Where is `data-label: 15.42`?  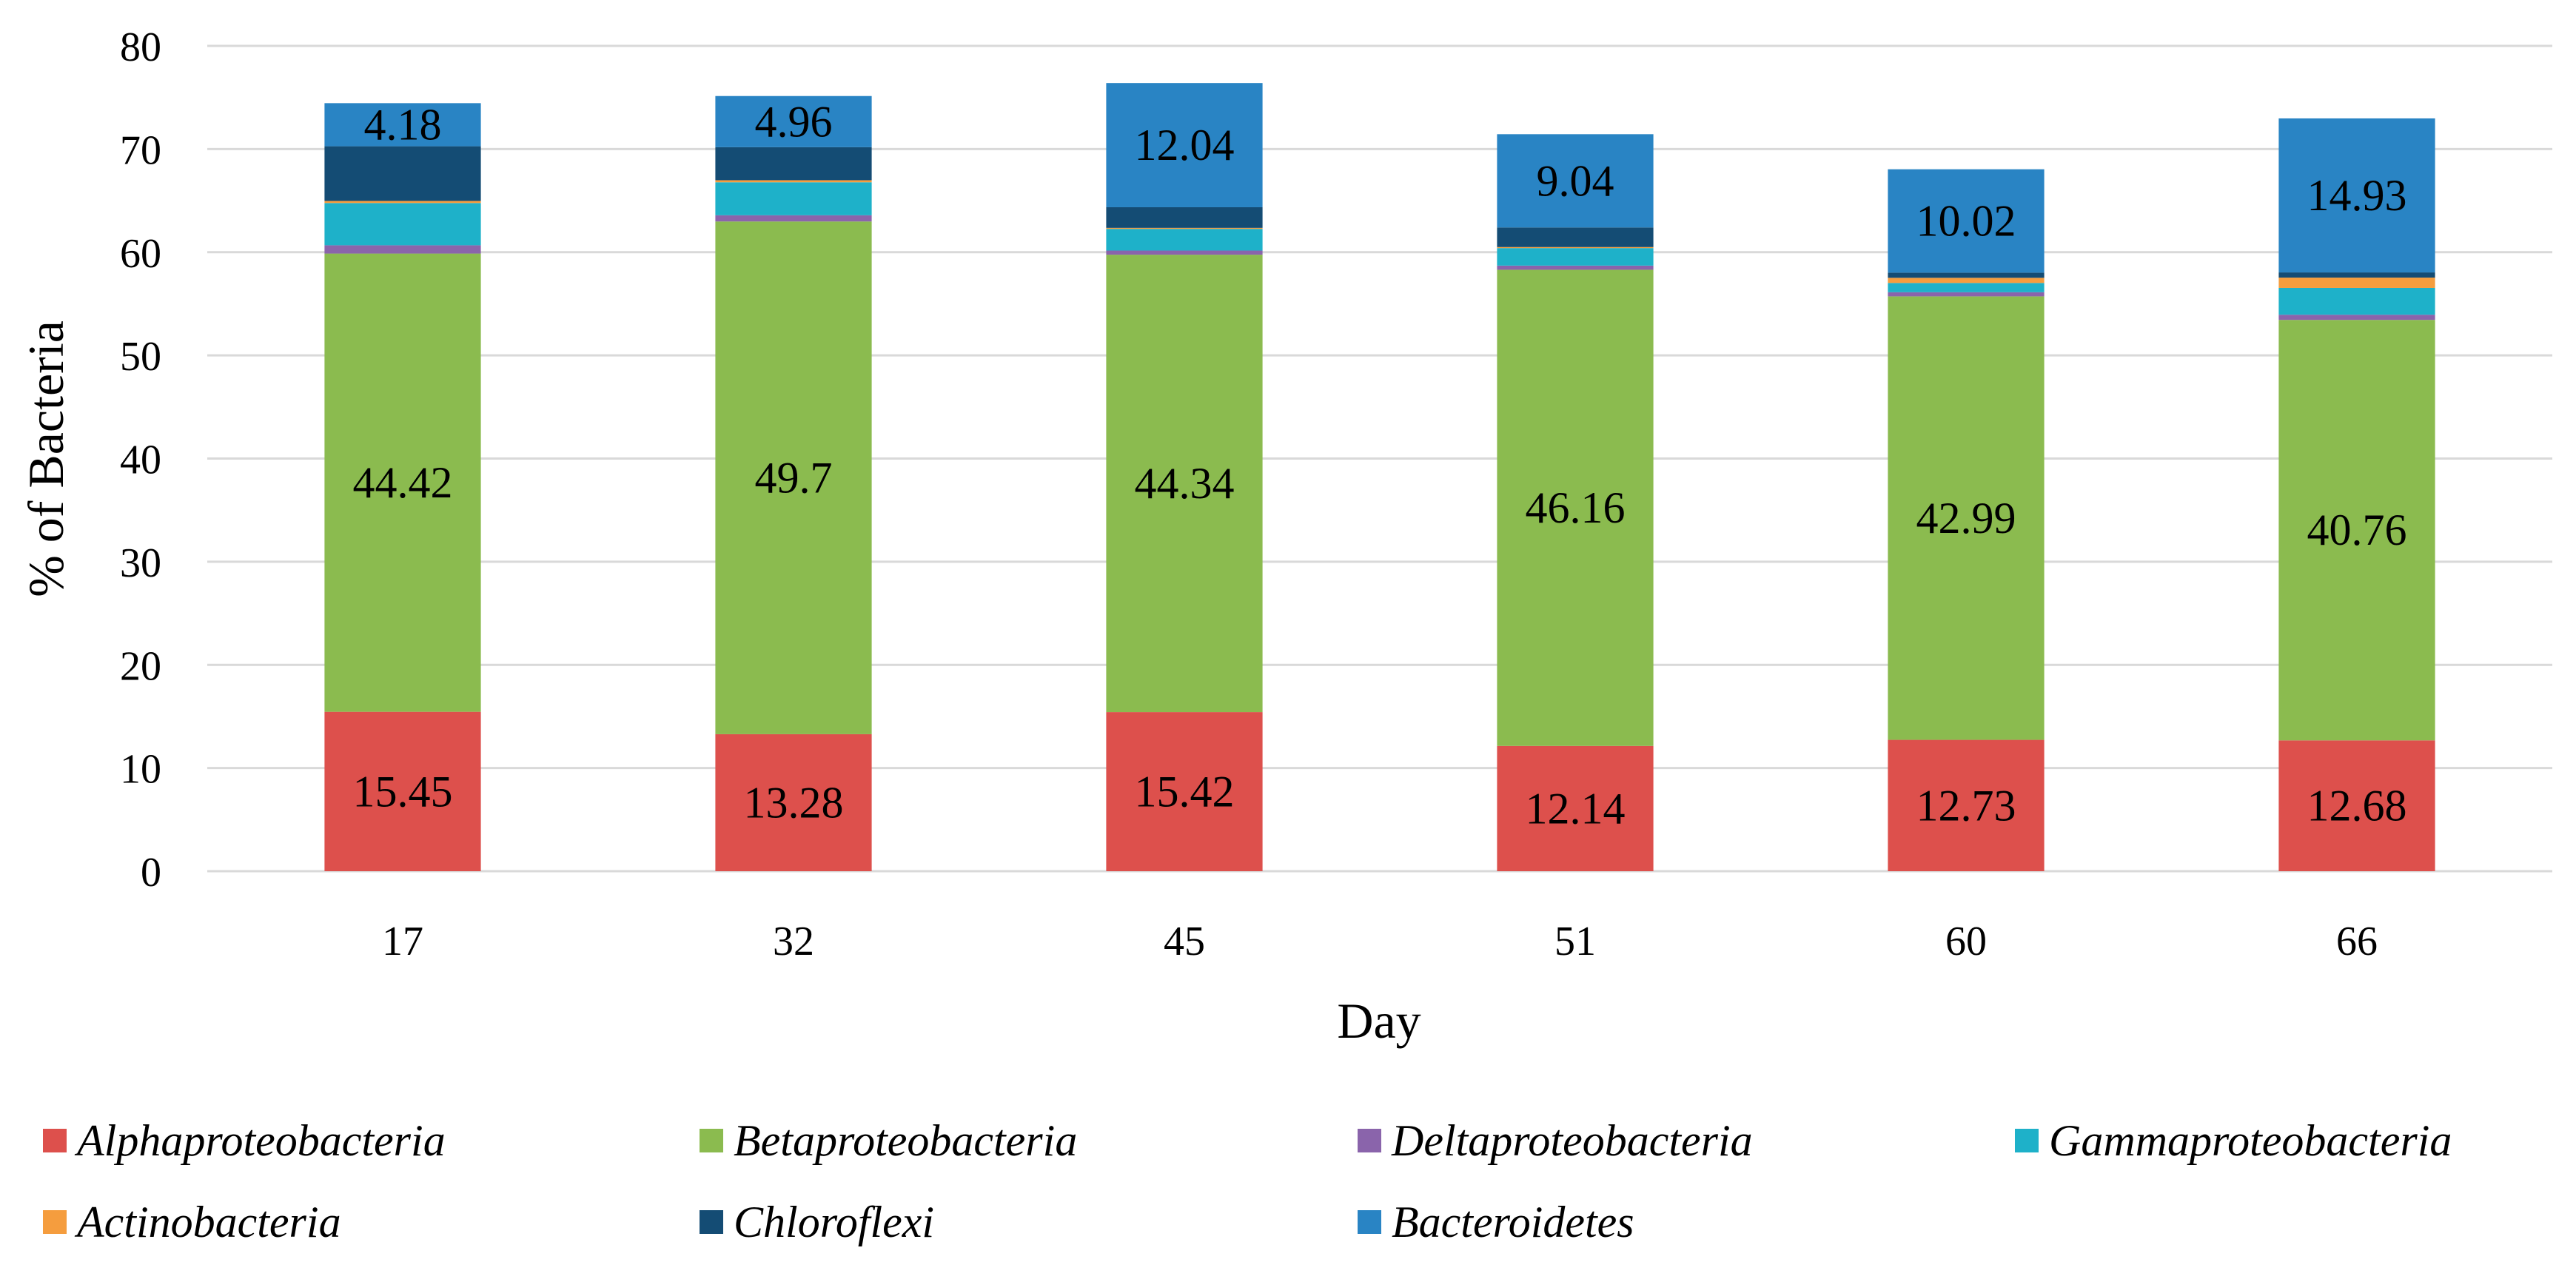
data-label: 15.42 is located at coordinates (1185, 792).